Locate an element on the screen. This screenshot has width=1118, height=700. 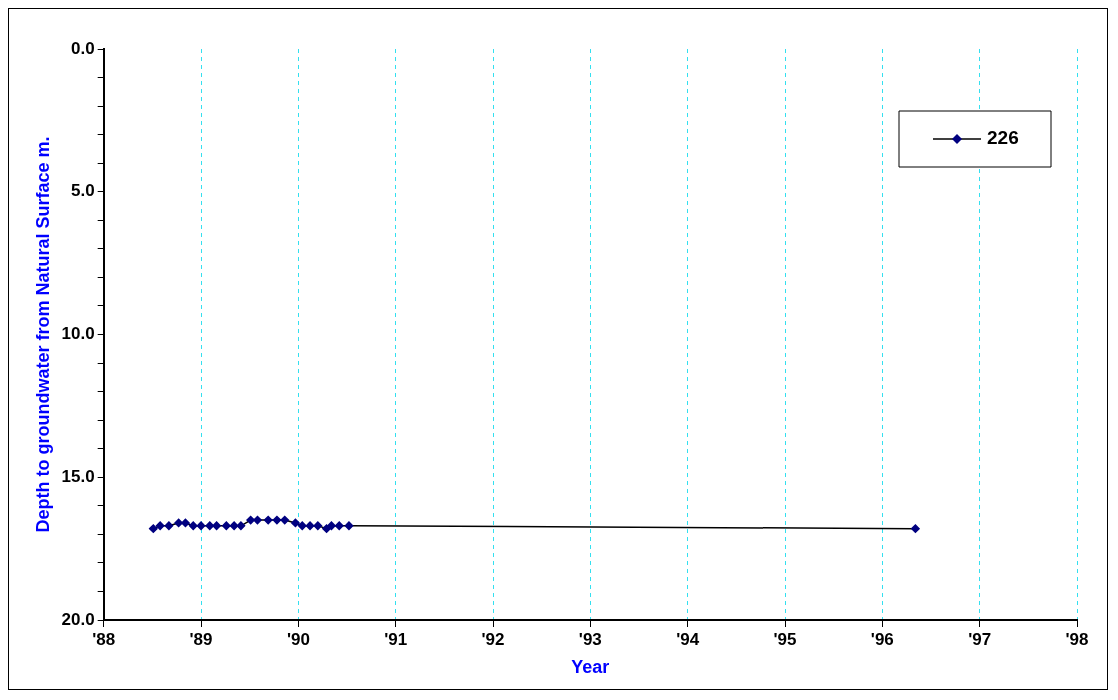
x-tick-label: '93 is located at coordinates (590, 639).